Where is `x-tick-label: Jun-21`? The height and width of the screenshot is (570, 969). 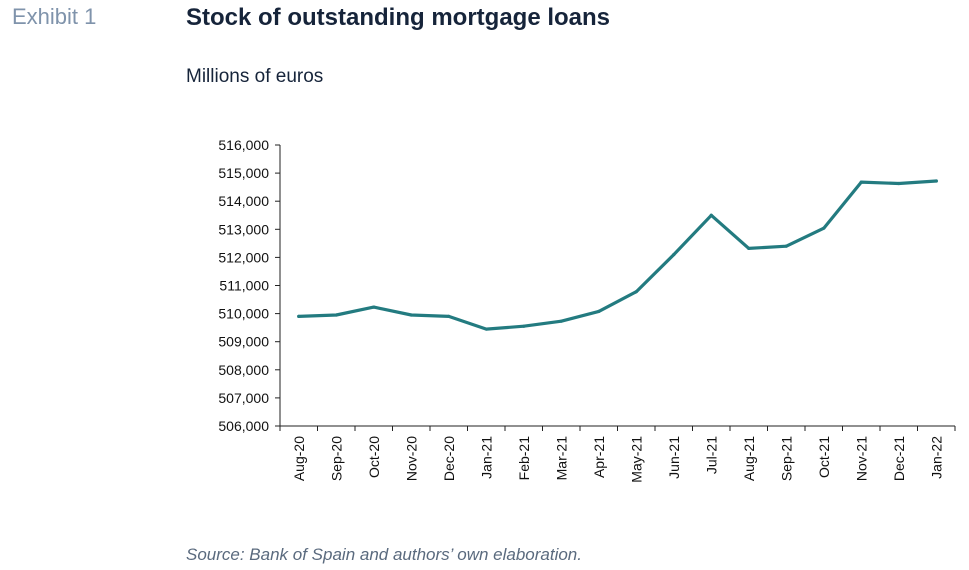 x-tick-label: Jun-21 is located at coordinates (674, 457).